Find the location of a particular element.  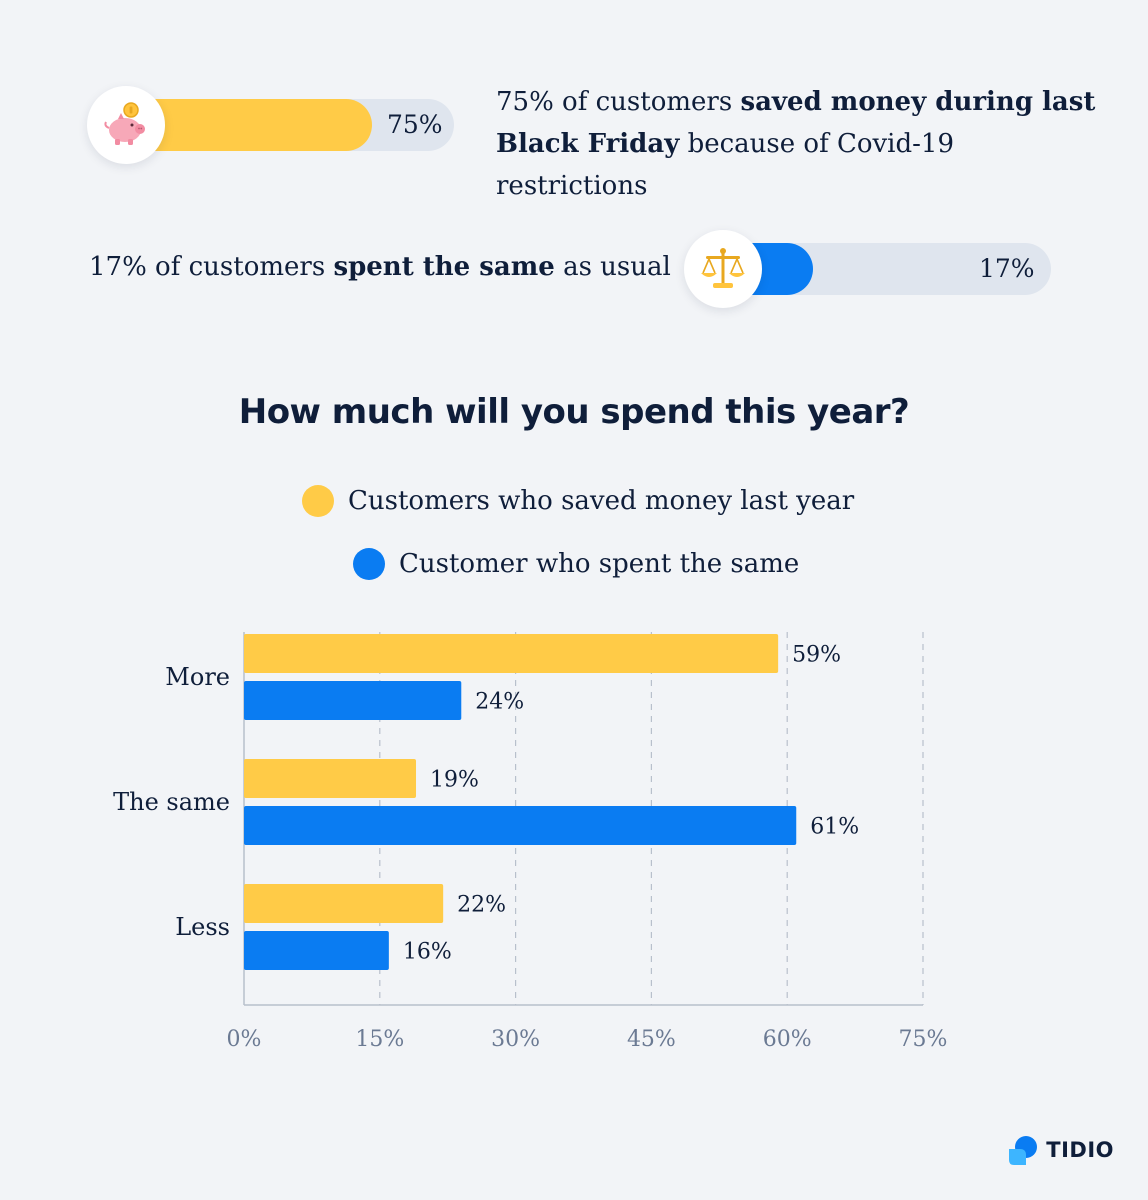

stat-text-part: as usual is located at coordinates (612, 267).